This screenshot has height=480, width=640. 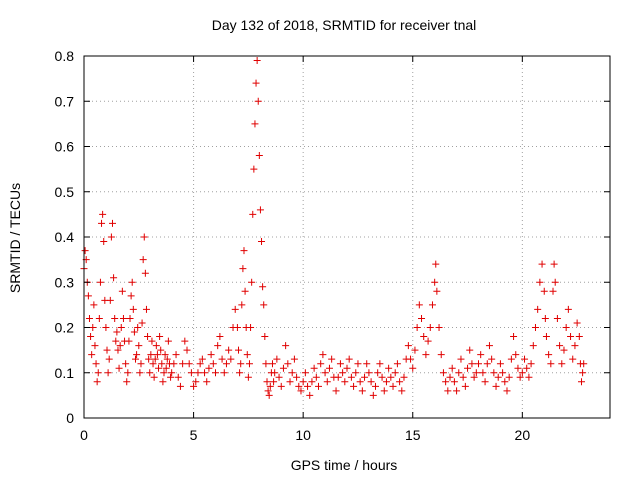 I want to click on x-tick-label: 5, so click(x=194, y=435).